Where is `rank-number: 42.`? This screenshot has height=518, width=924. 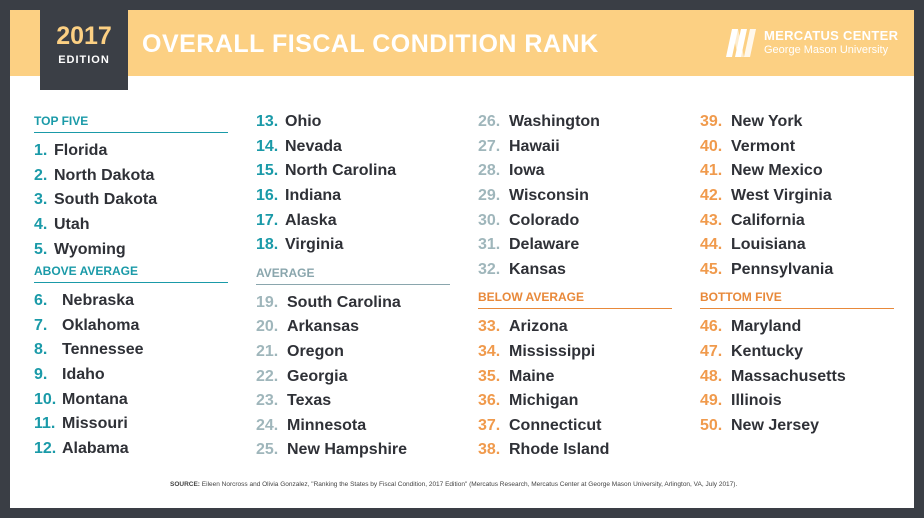
rank-number: 42. is located at coordinates (711, 196).